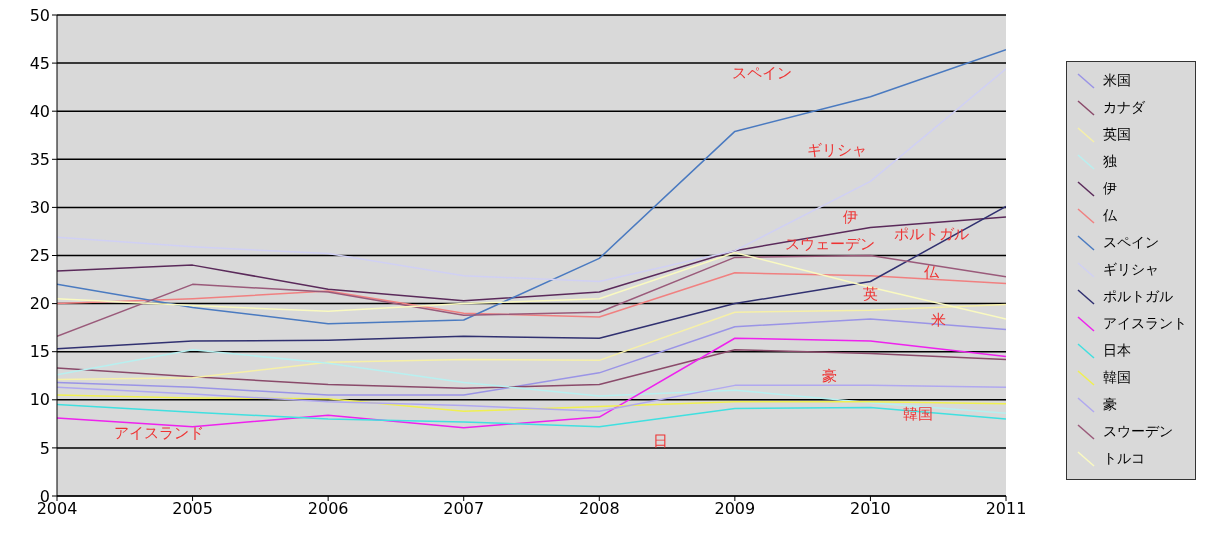 The width and height of the screenshot is (1214, 540). I want to click on annotation: ギリシャ, so click(836, 150).